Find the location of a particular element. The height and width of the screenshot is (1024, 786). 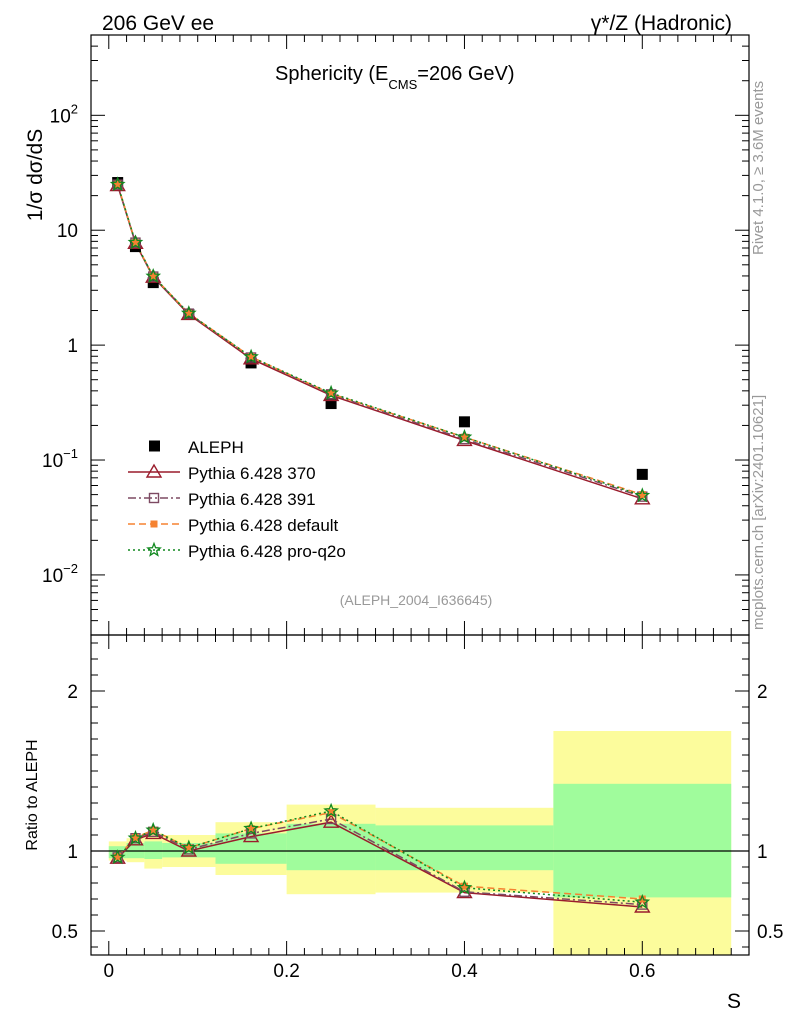

ratio-y-tick-label-right: 2 is located at coordinates (762, 692).